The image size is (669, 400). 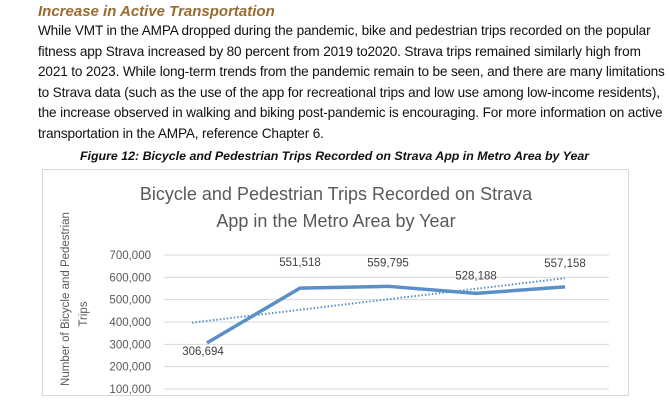 What do you see at coordinates (156, 11) in the screenshot?
I see `section-heading: Increase in Active Transportation` at bounding box center [156, 11].